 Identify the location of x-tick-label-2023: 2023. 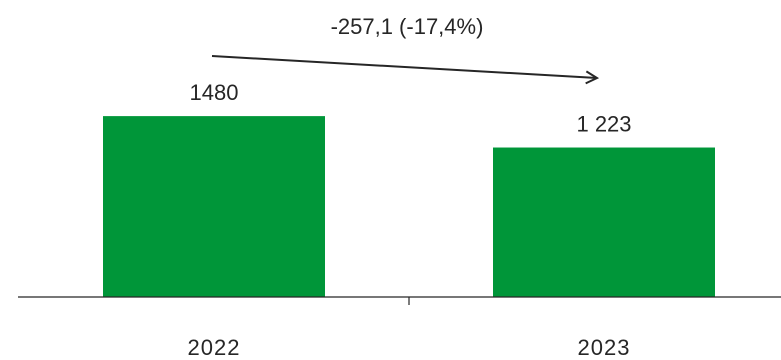
(604, 347).